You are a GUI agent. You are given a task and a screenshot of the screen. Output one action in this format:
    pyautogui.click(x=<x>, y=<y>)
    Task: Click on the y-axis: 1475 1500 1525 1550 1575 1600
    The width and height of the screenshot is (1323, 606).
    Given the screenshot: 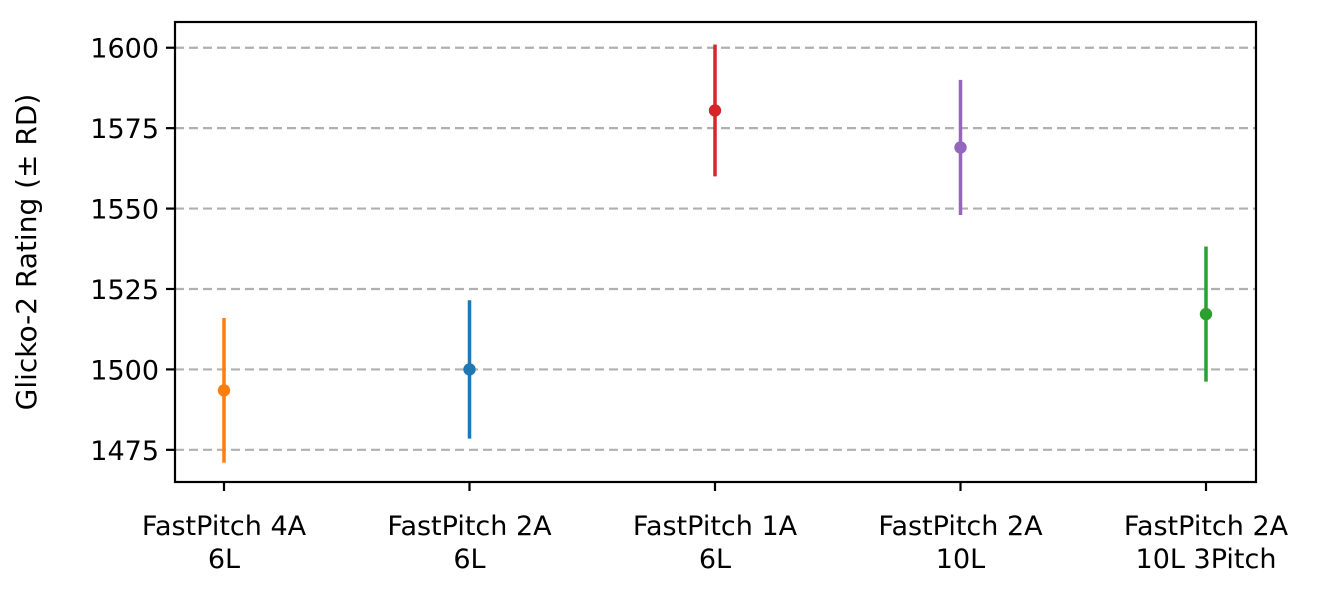 What is the action you would take?
    pyautogui.click(x=132, y=250)
    